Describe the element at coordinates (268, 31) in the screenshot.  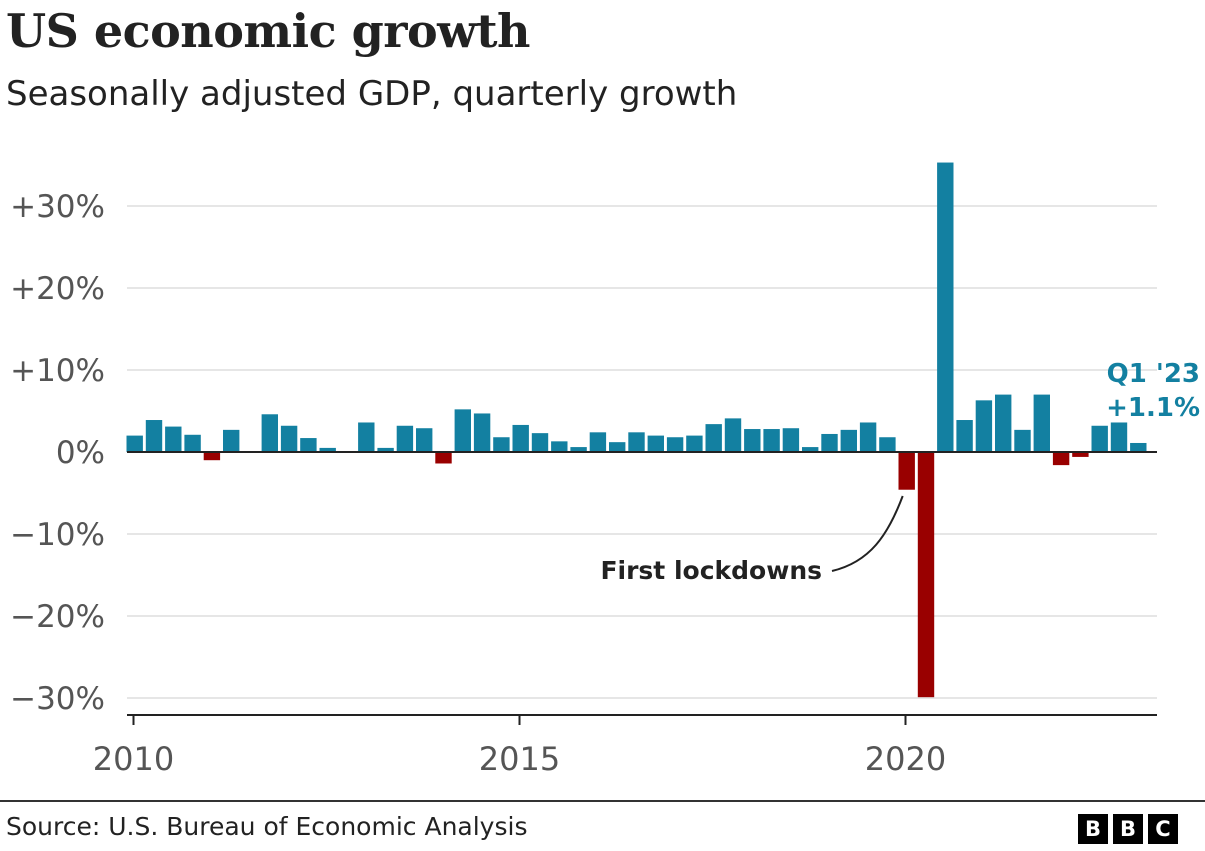
I see `chart-title: US economic growth` at that location.